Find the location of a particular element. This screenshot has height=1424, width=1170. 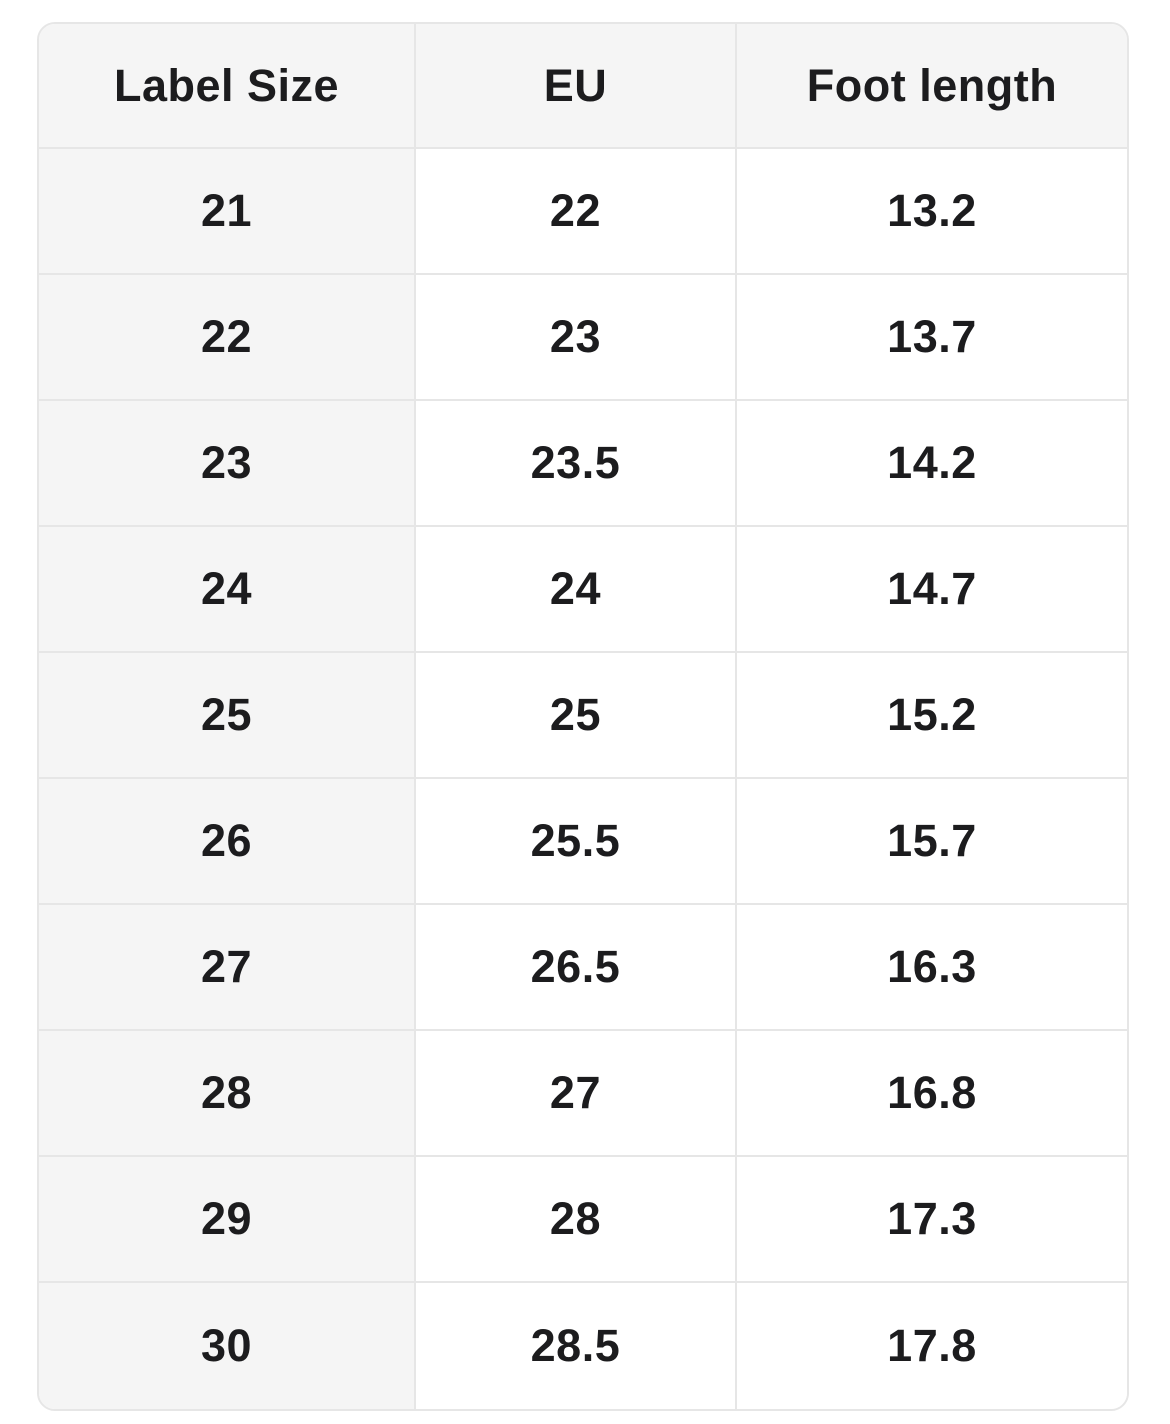

cell-label-size: 29 is located at coordinates (227, 1220).